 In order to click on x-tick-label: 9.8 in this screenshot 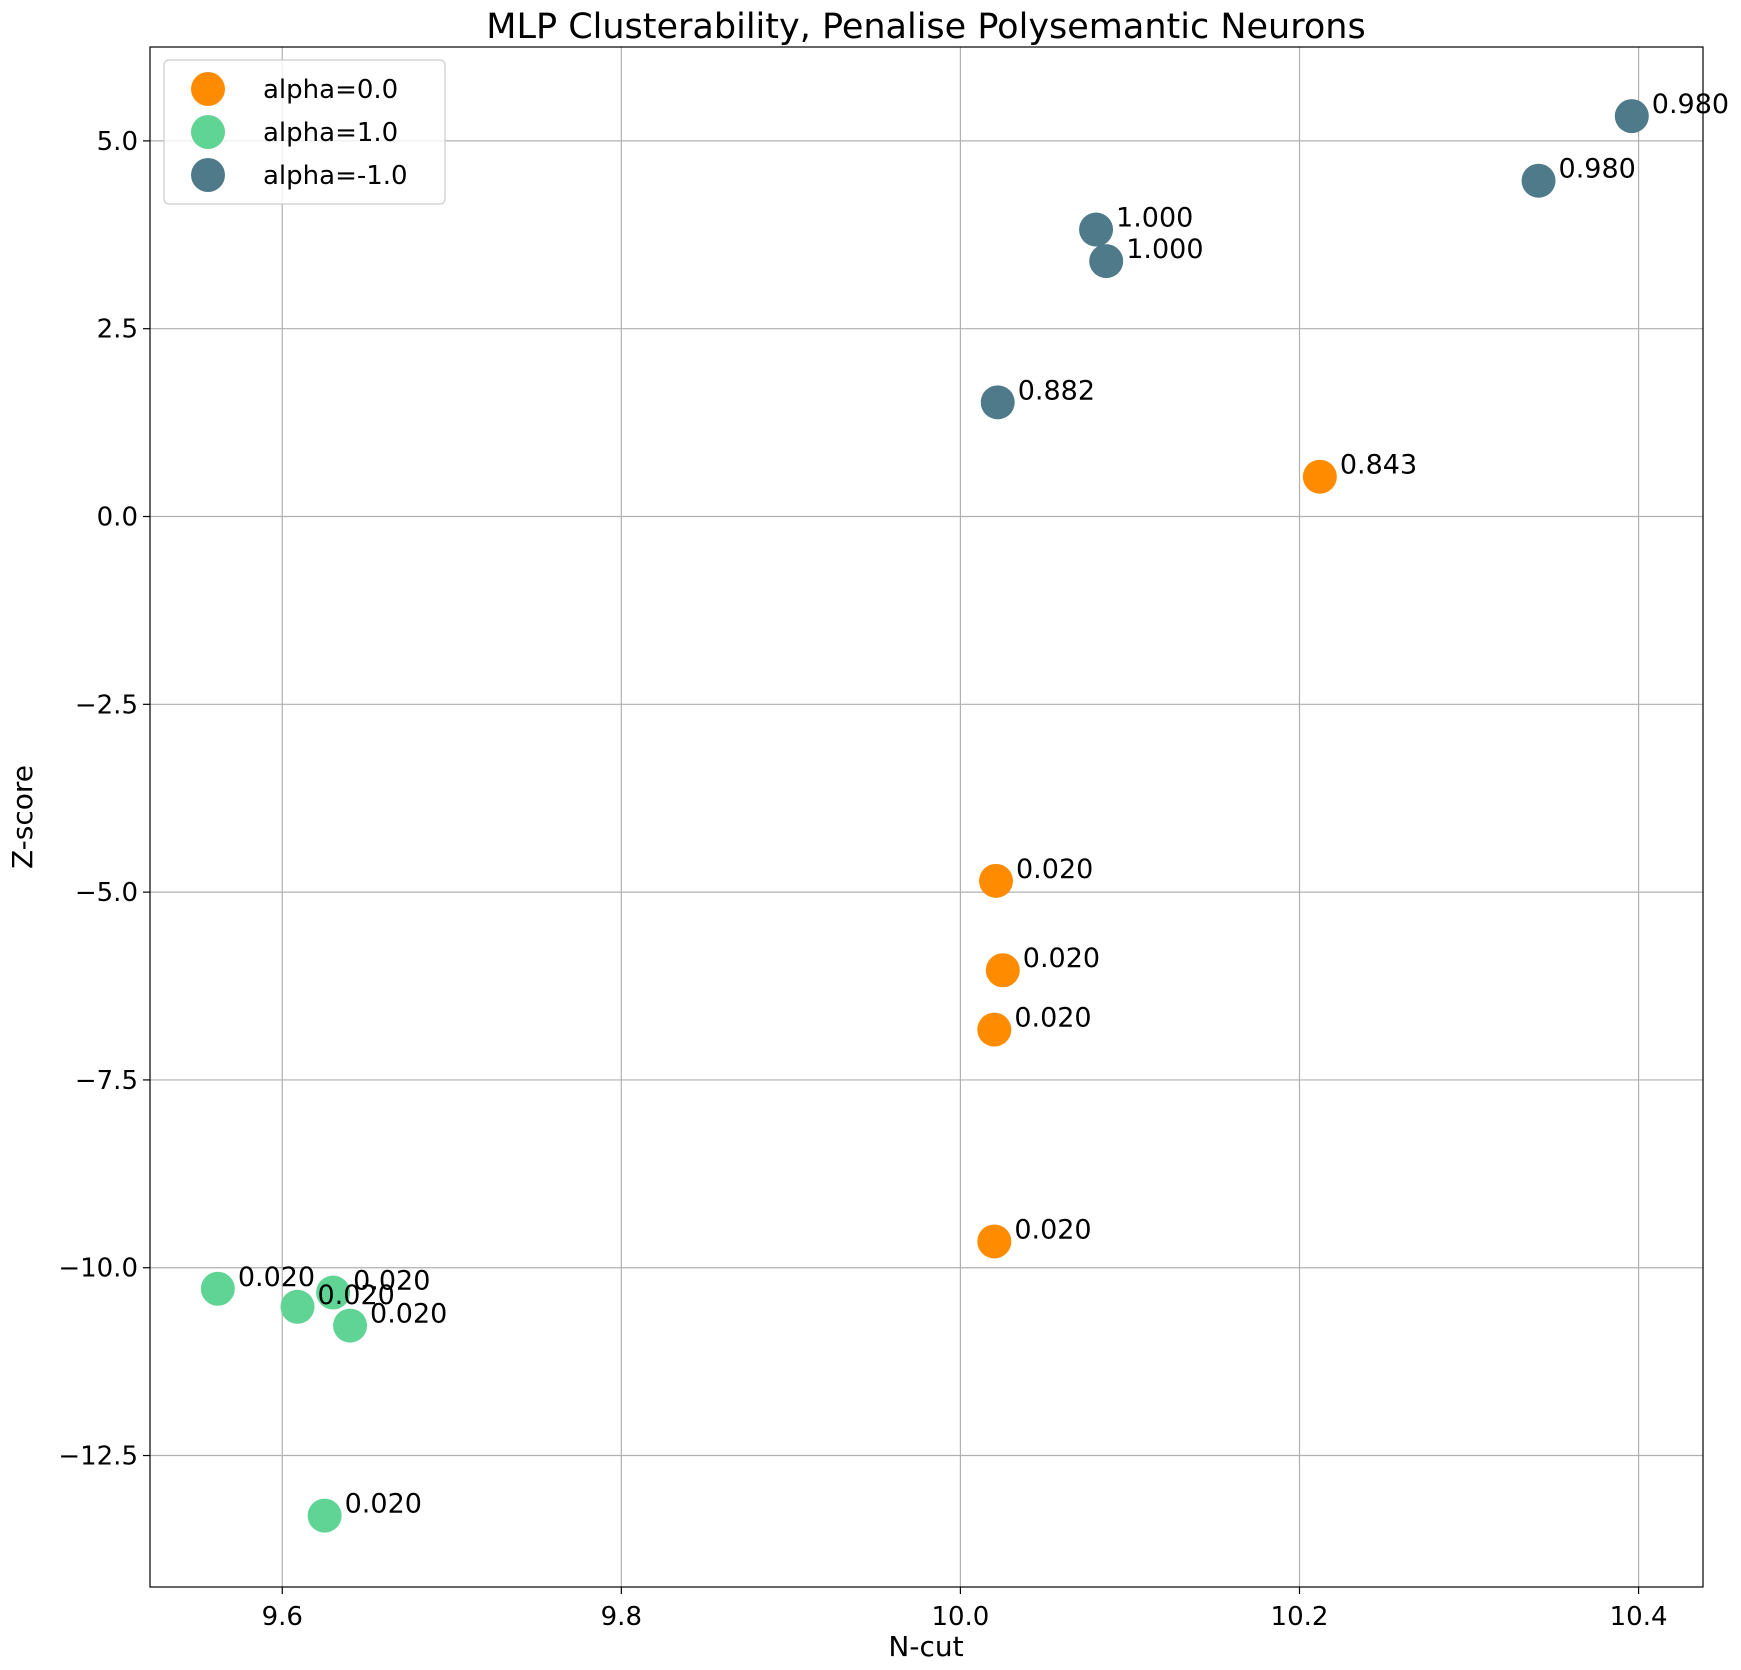, I will do `click(621, 1617)`.